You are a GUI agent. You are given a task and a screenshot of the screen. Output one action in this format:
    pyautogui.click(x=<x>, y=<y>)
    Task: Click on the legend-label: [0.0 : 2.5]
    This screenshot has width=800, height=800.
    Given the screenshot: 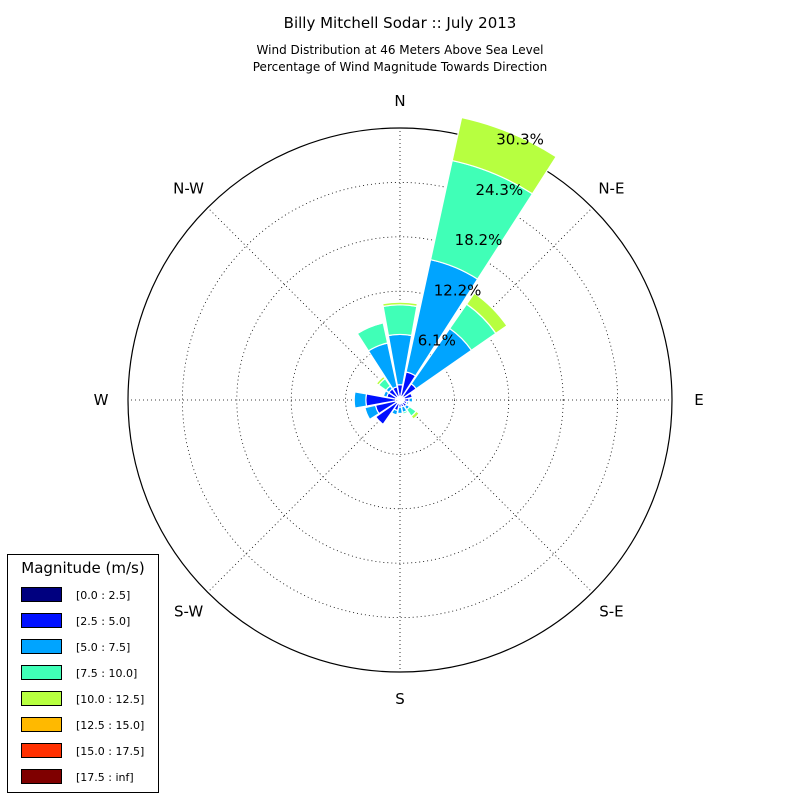 What is the action you would take?
    pyautogui.click(x=103, y=595)
    